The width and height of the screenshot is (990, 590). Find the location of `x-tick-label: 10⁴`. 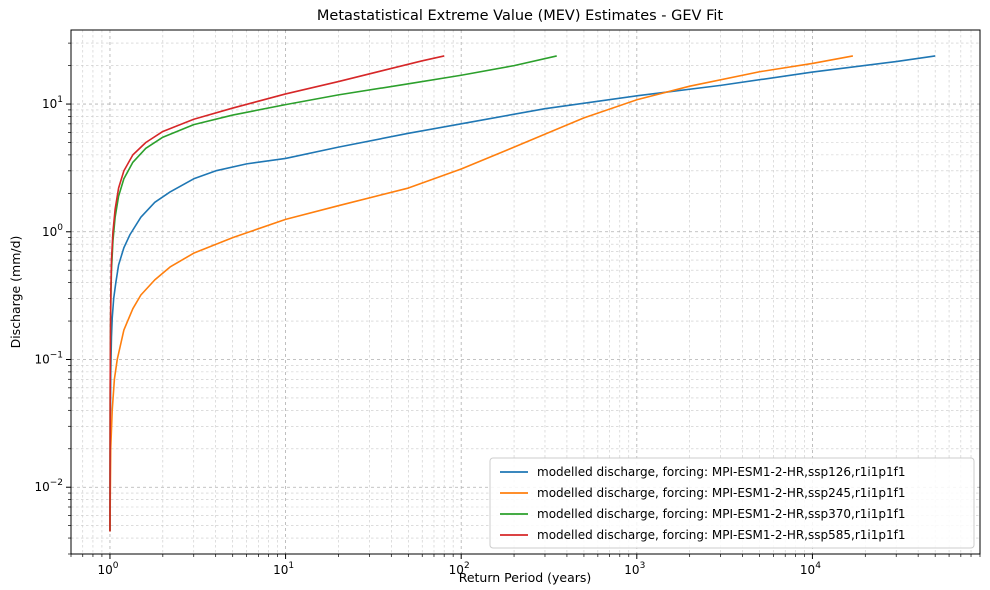

x-tick-label: 10⁴ is located at coordinates (810, 569).